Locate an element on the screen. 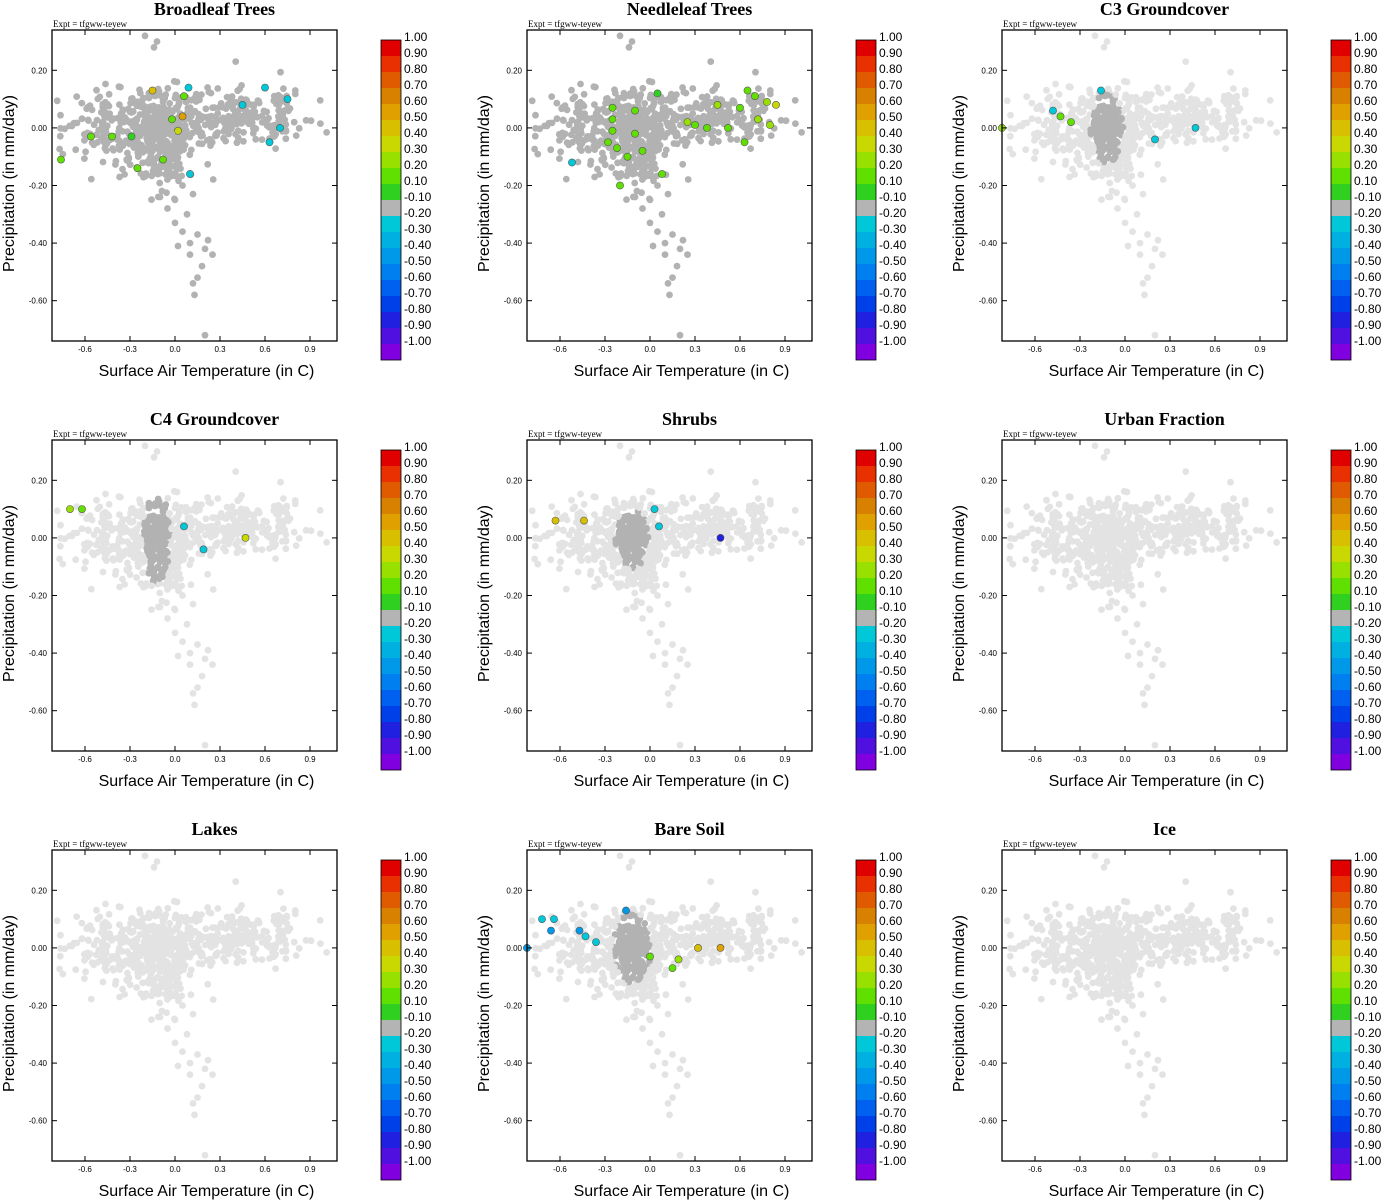  colorbar-label: -0.40 is located at coordinates (1368, 245).